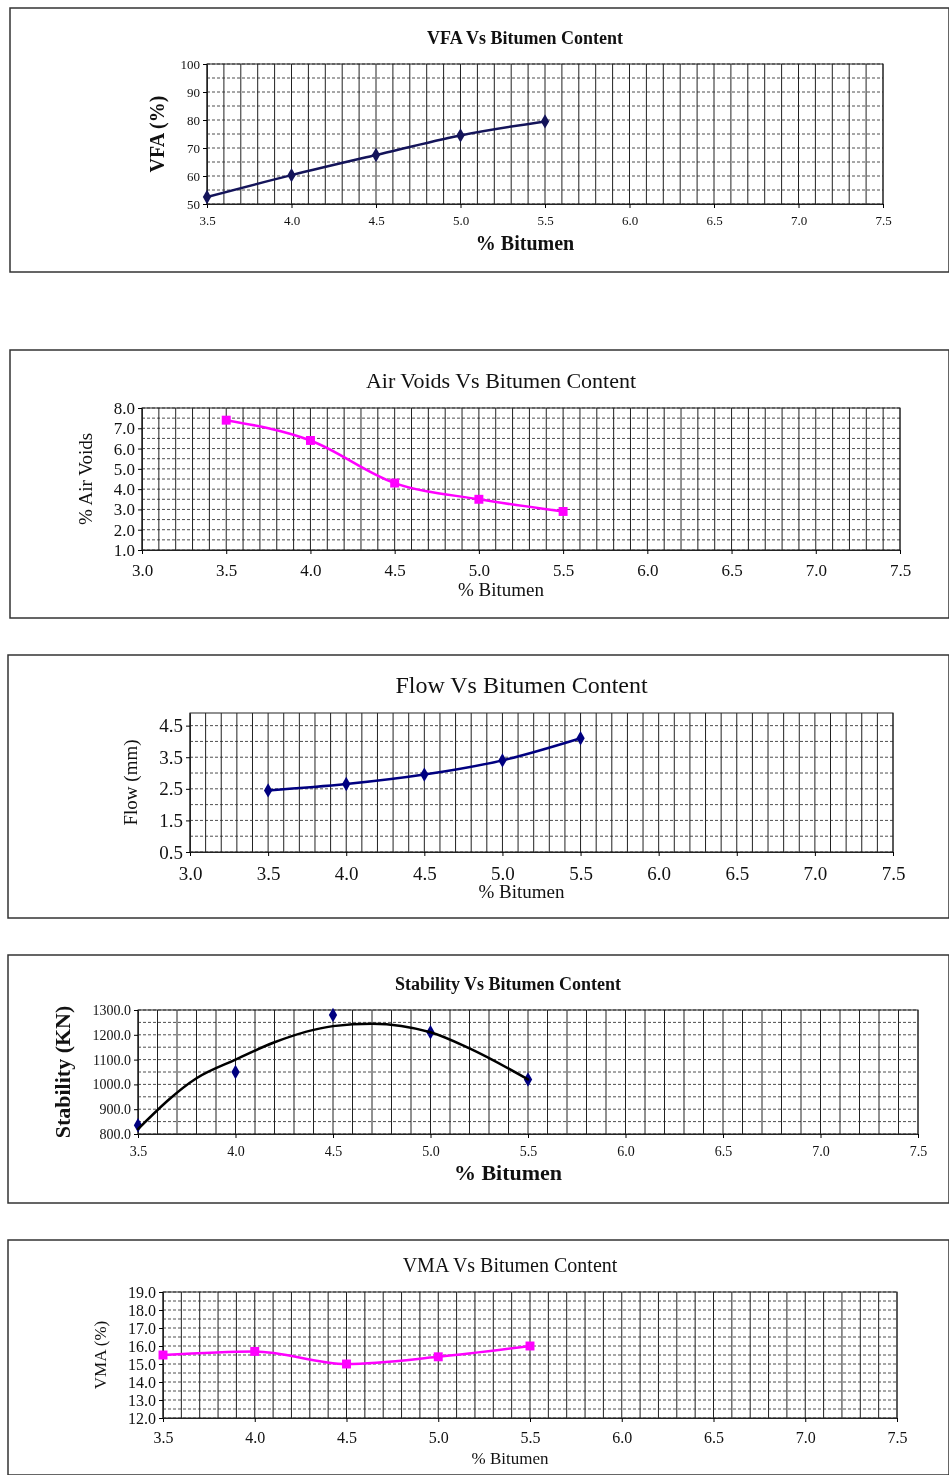 The image size is (949, 1475). Describe the element at coordinates (124, 530) in the screenshot. I see `y-tick-label: 2.0` at that location.